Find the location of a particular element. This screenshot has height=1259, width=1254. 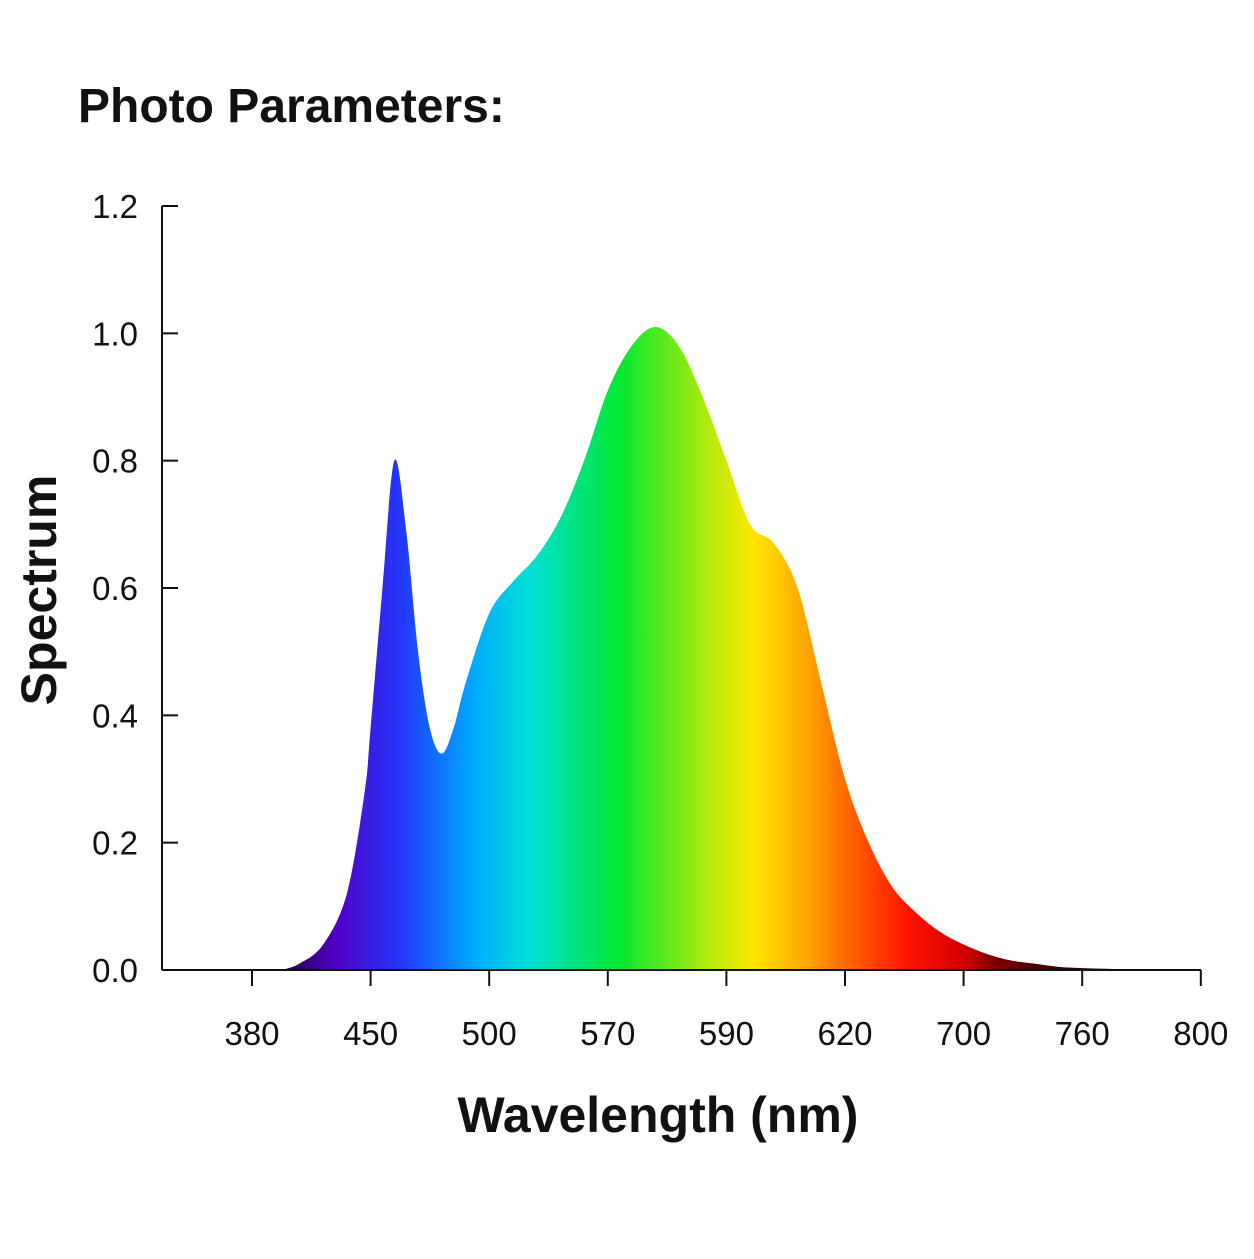

x-tick-label: 590 is located at coordinates (726, 1033).